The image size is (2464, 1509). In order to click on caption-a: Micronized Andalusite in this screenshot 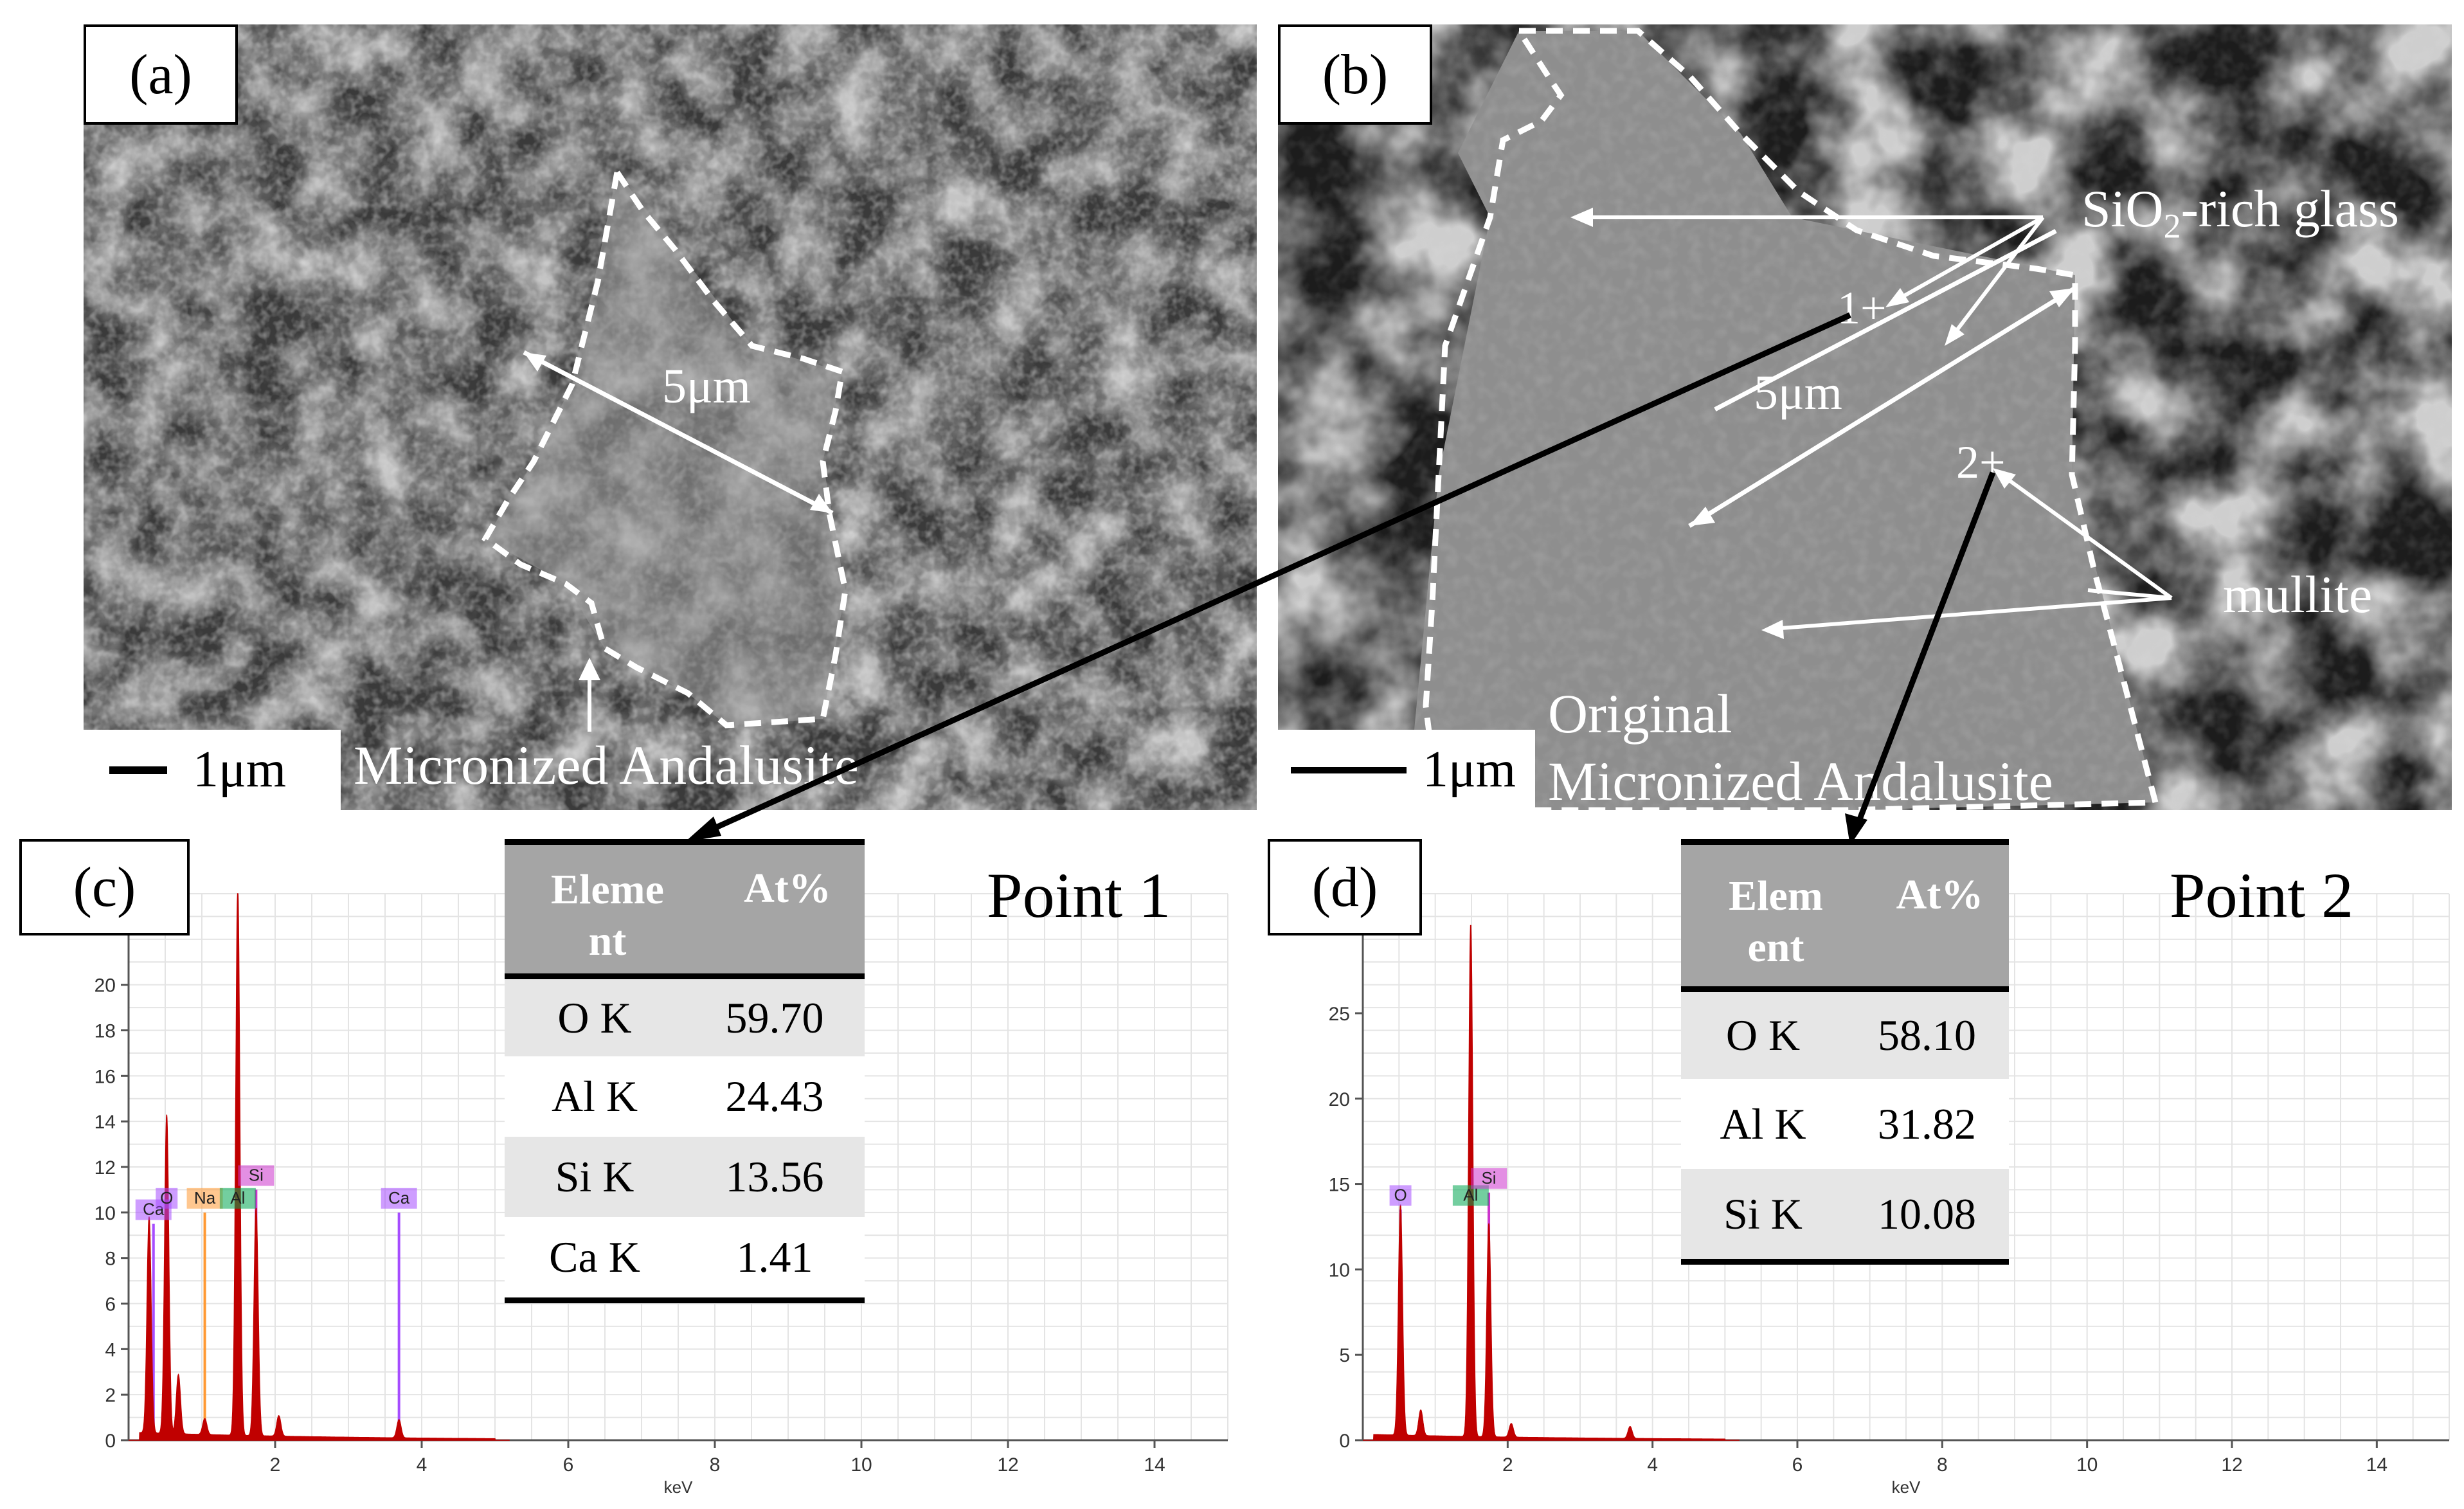, I will do `click(606, 765)`.